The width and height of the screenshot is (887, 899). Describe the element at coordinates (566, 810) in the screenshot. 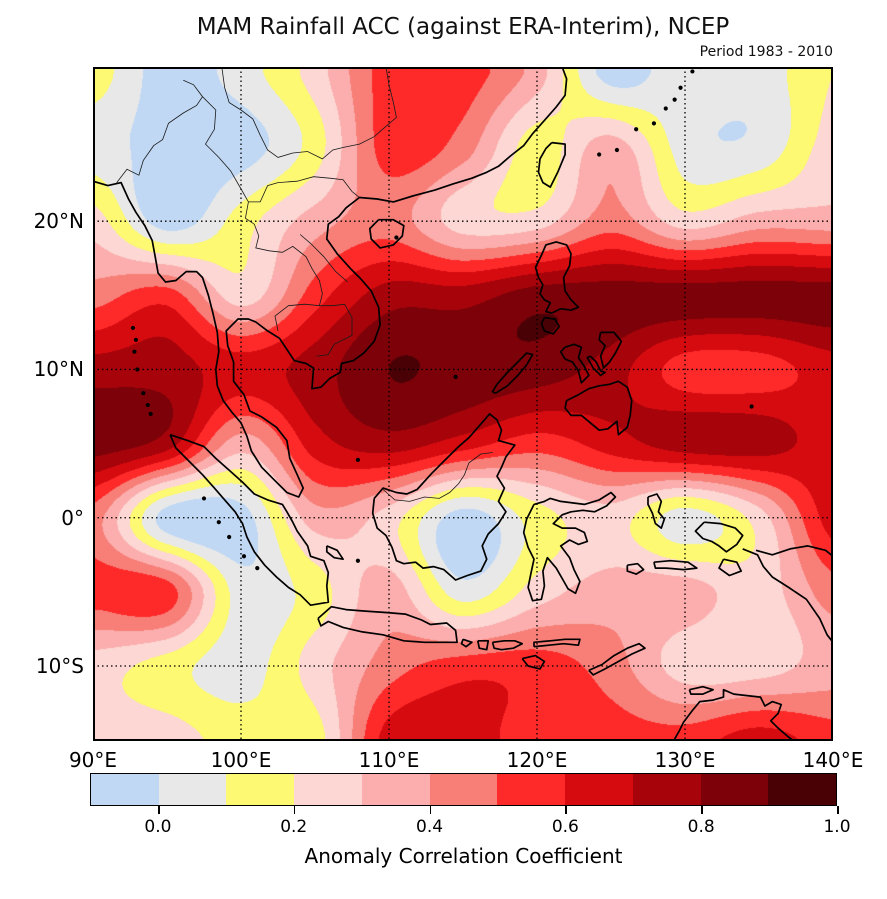

I see `colorbar-tick-0.6` at that location.